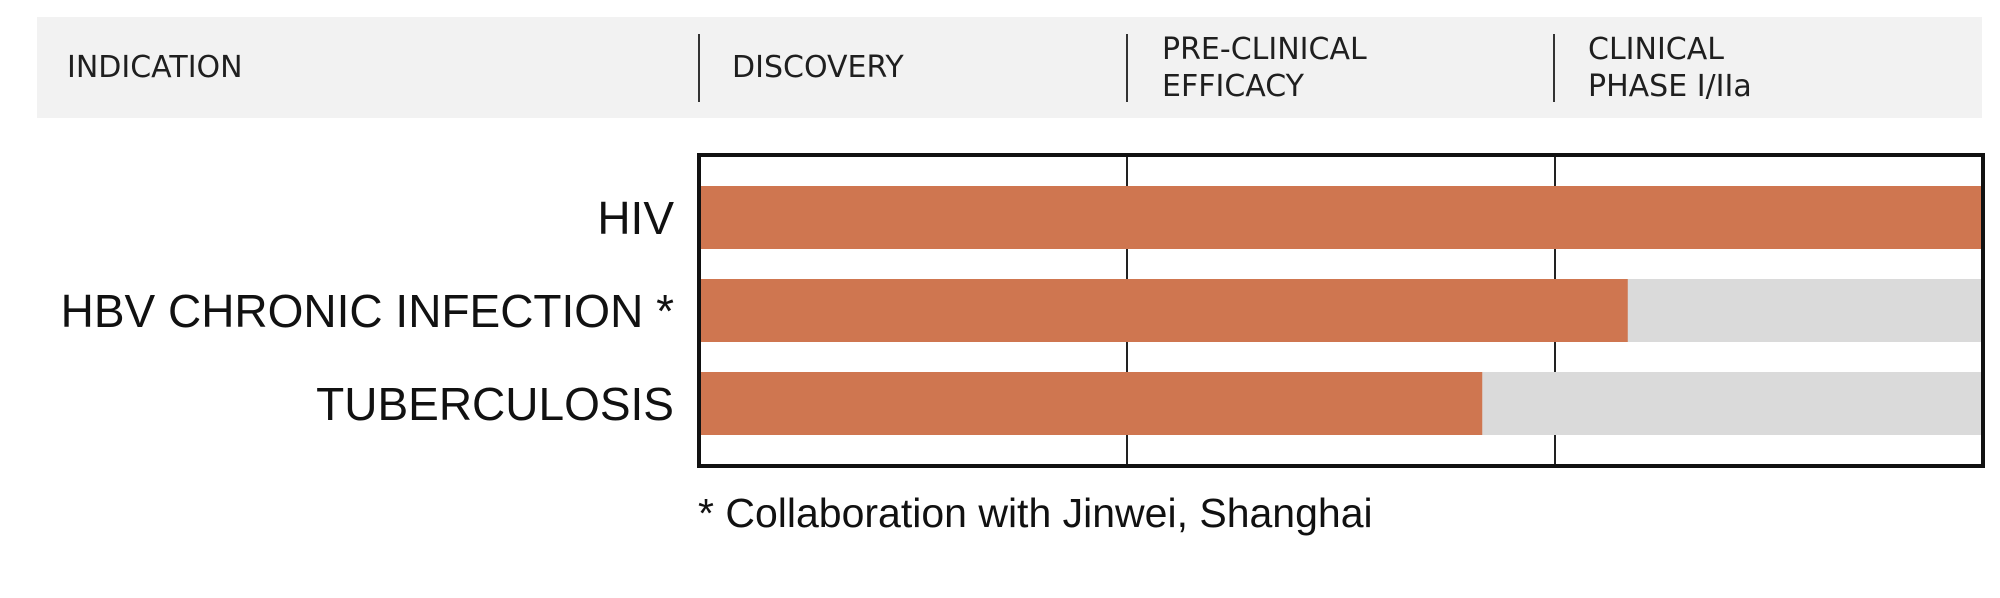 The width and height of the screenshot is (2000, 598). What do you see at coordinates (367, 67) in the screenshot?
I see `header-indication: INDICATION` at bounding box center [367, 67].